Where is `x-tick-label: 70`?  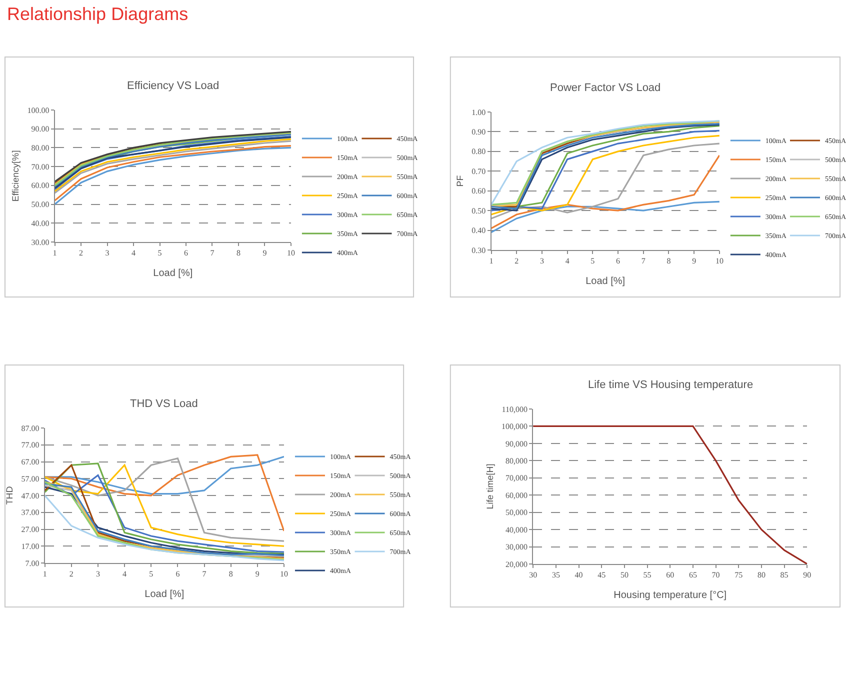
x-tick-label: 70 is located at coordinates (716, 575).